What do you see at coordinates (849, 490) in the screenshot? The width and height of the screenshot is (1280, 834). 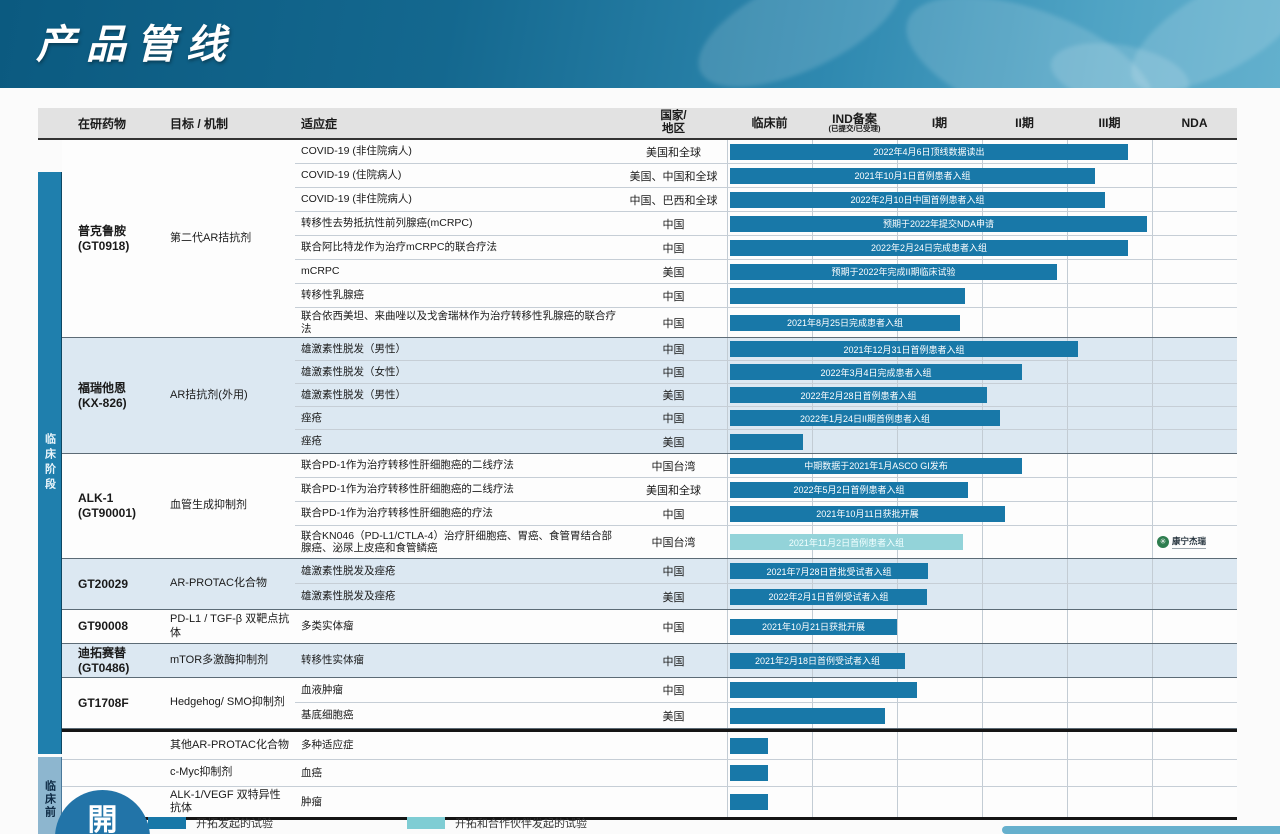 I see `bar-label: 2022年5月2日首例患者入组` at bounding box center [849, 490].